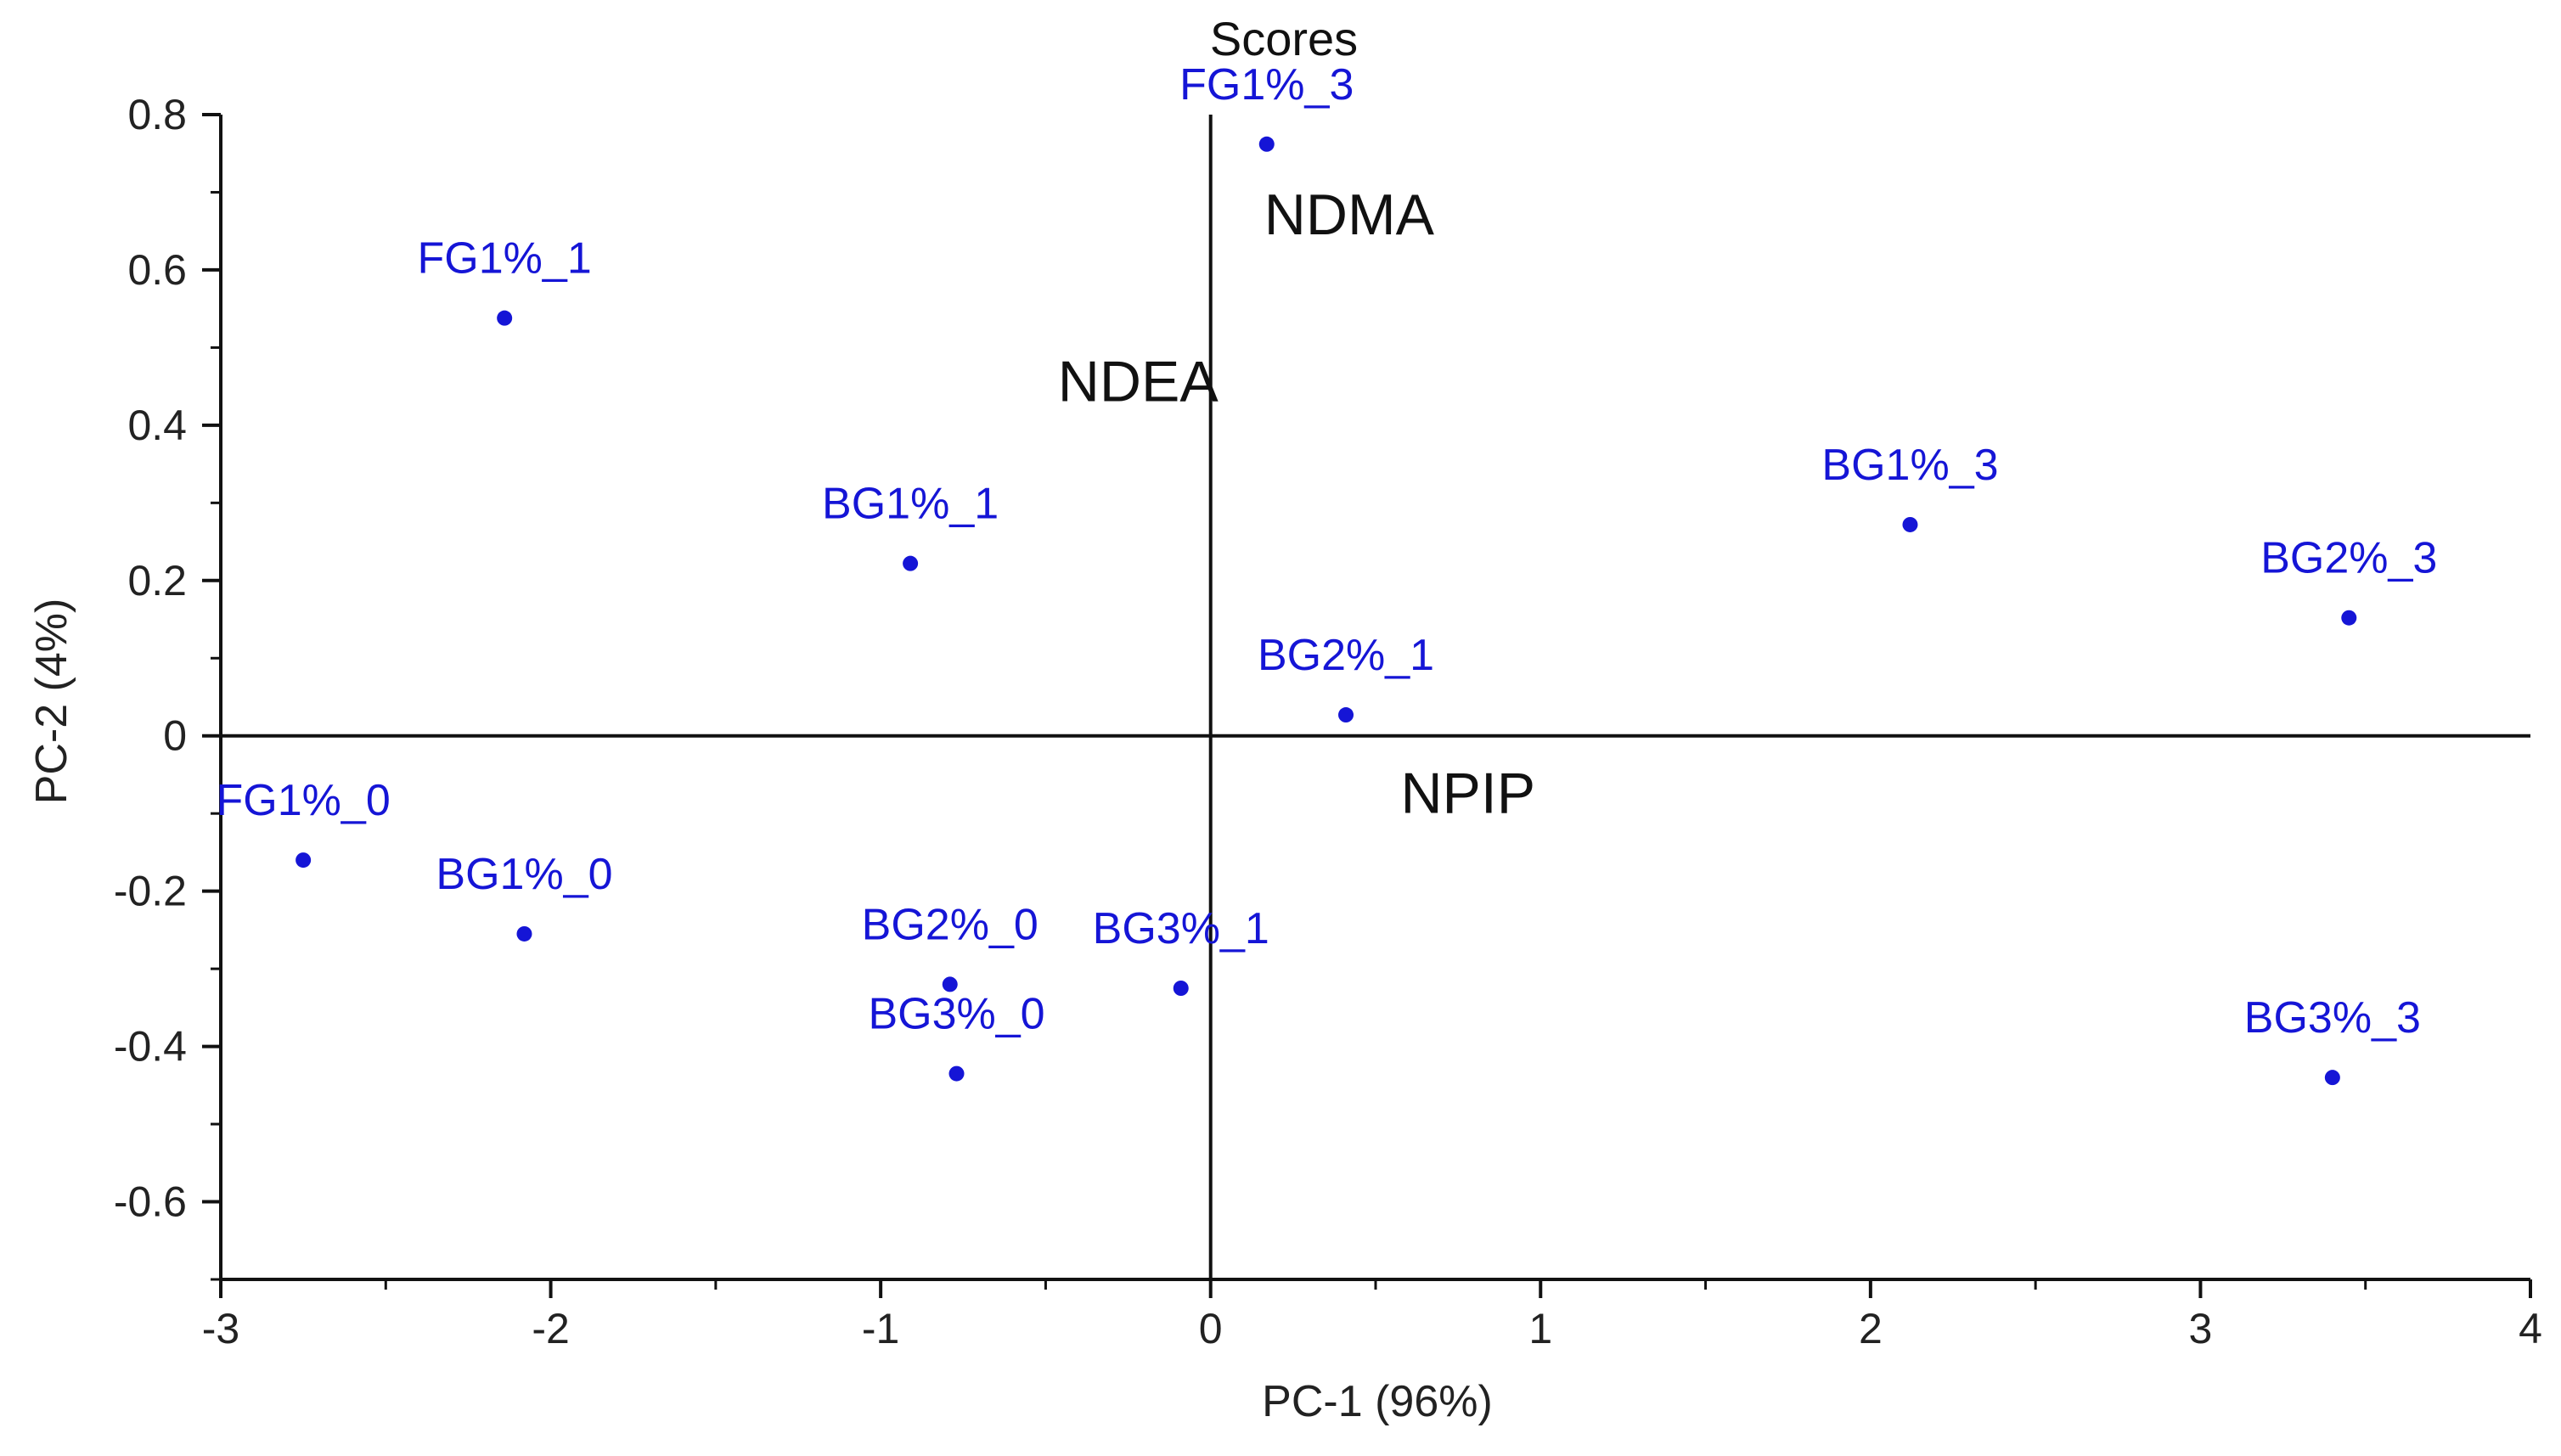  I want to click on score-point-label: FG1%_0, so click(304, 800).